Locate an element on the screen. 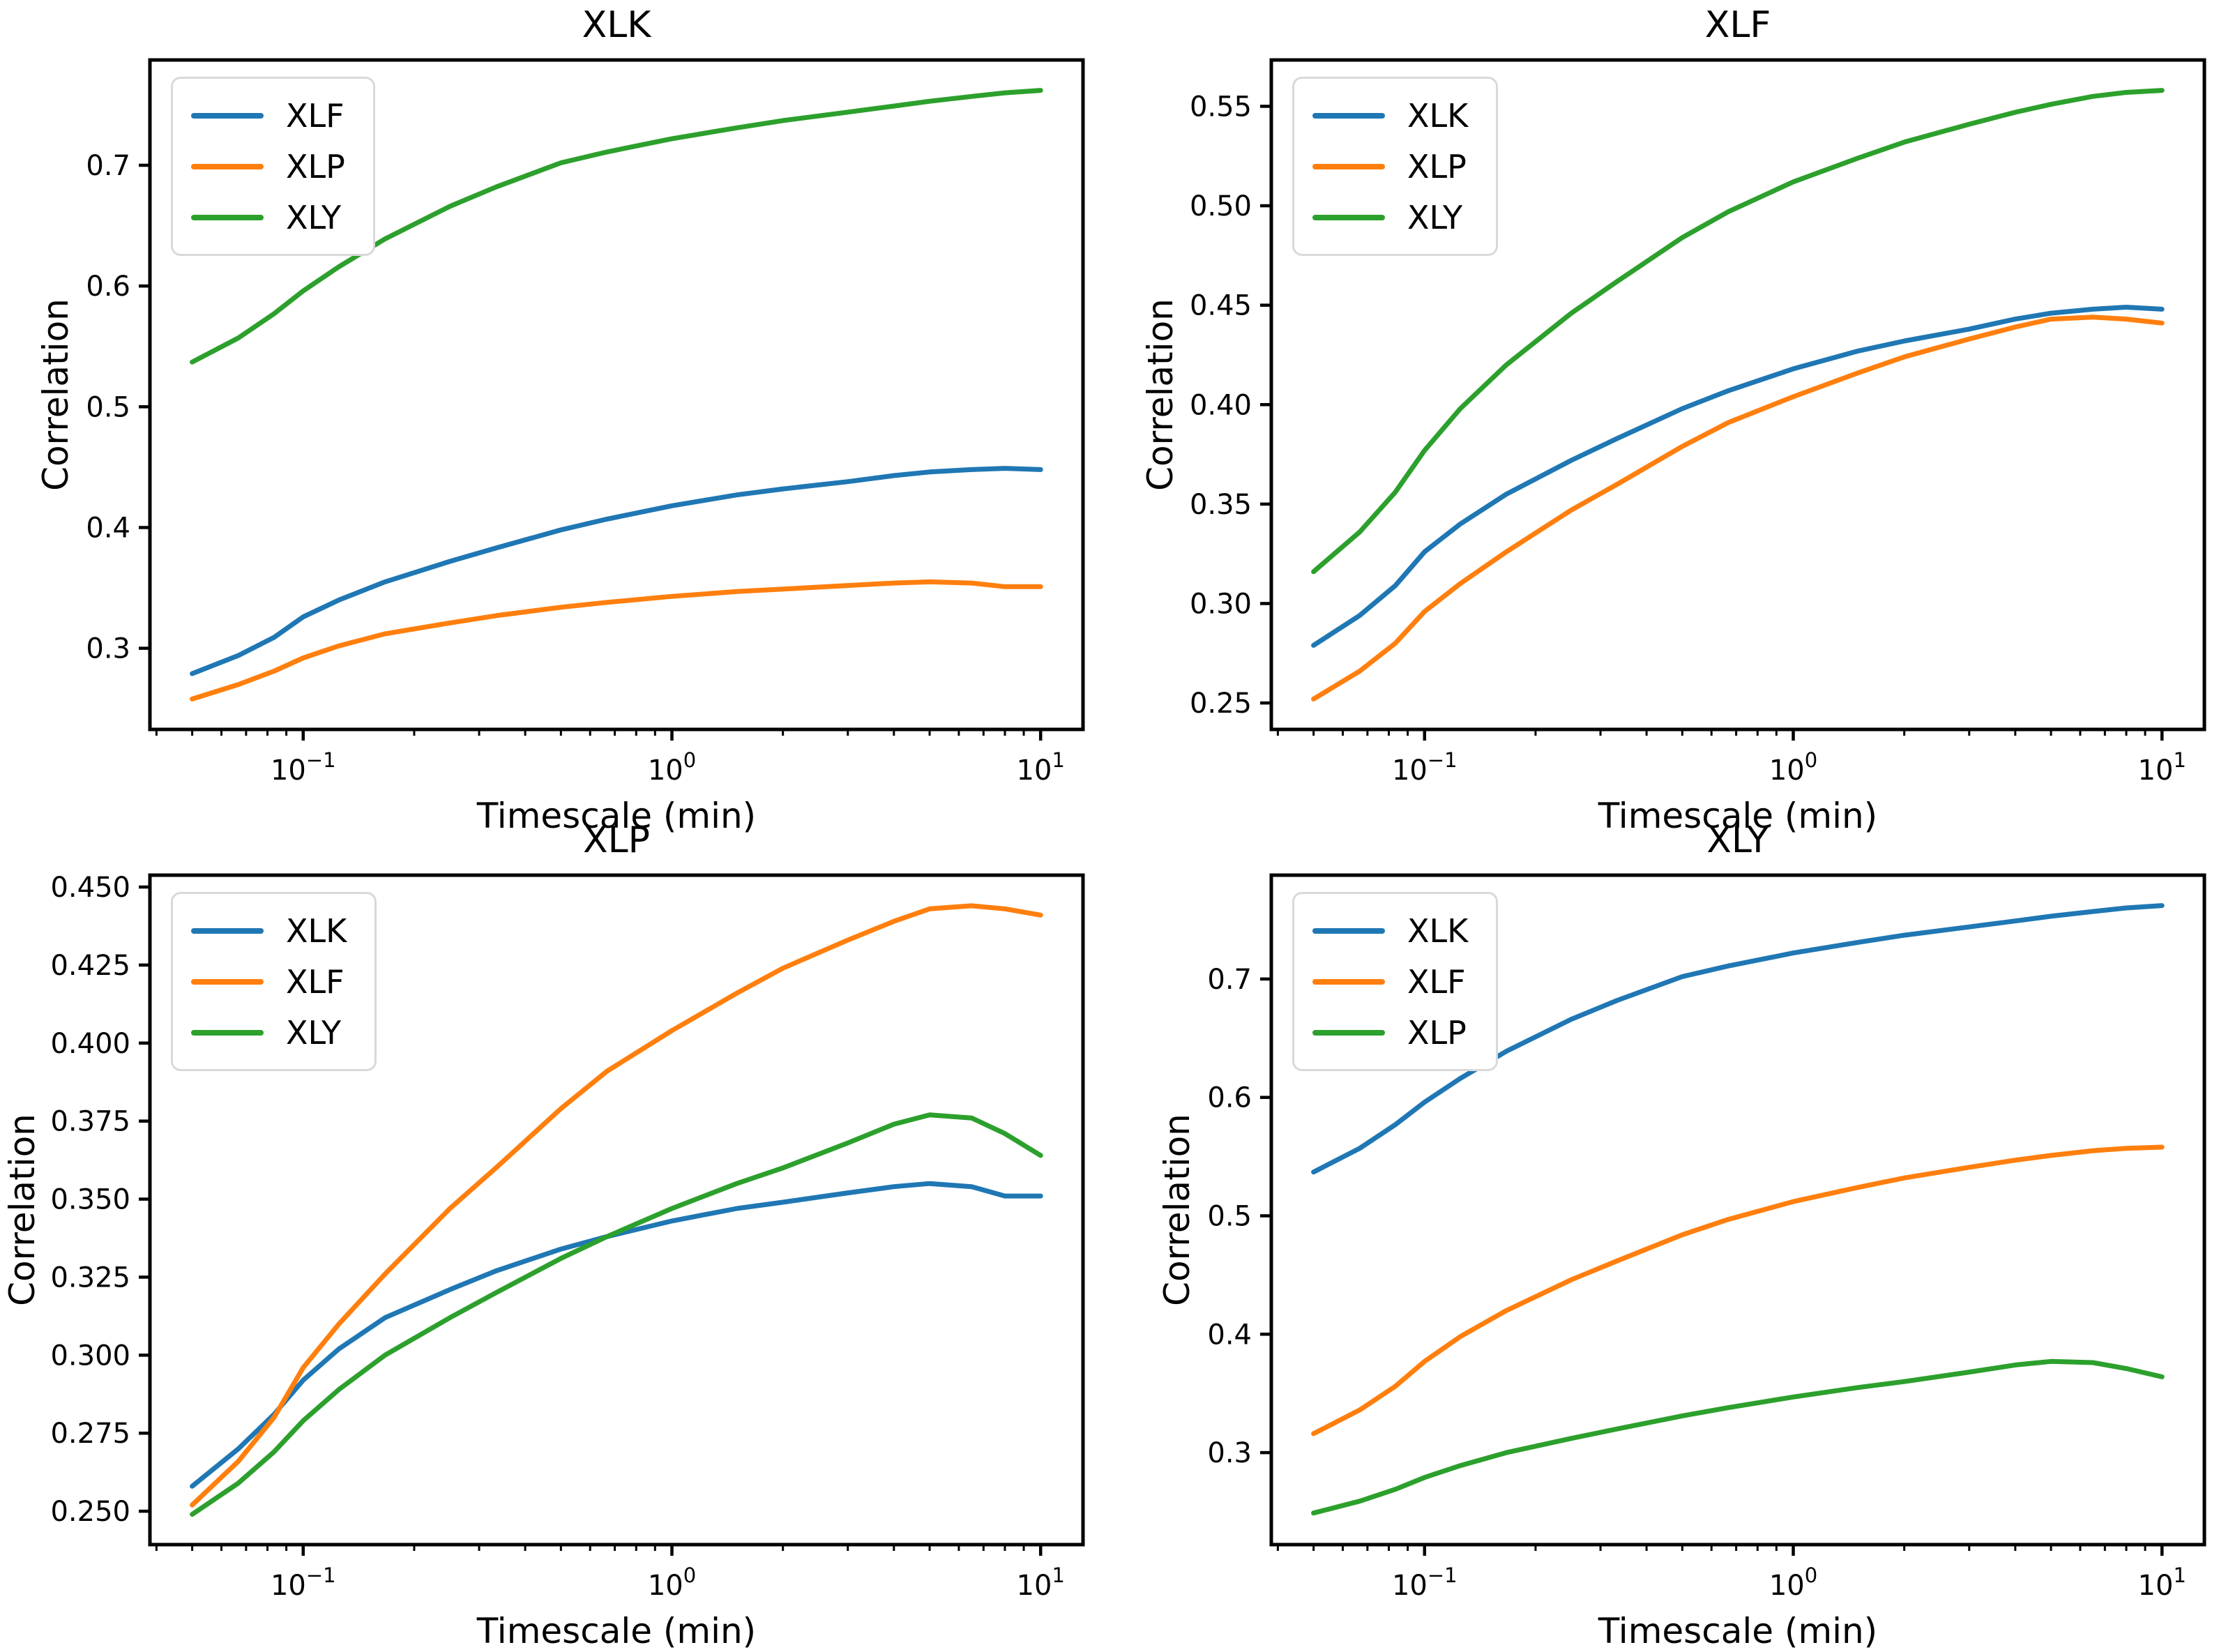 This screenshot has height=1652, width=2226. y-tick-label: 0.25 is located at coordinates (1221, 704).